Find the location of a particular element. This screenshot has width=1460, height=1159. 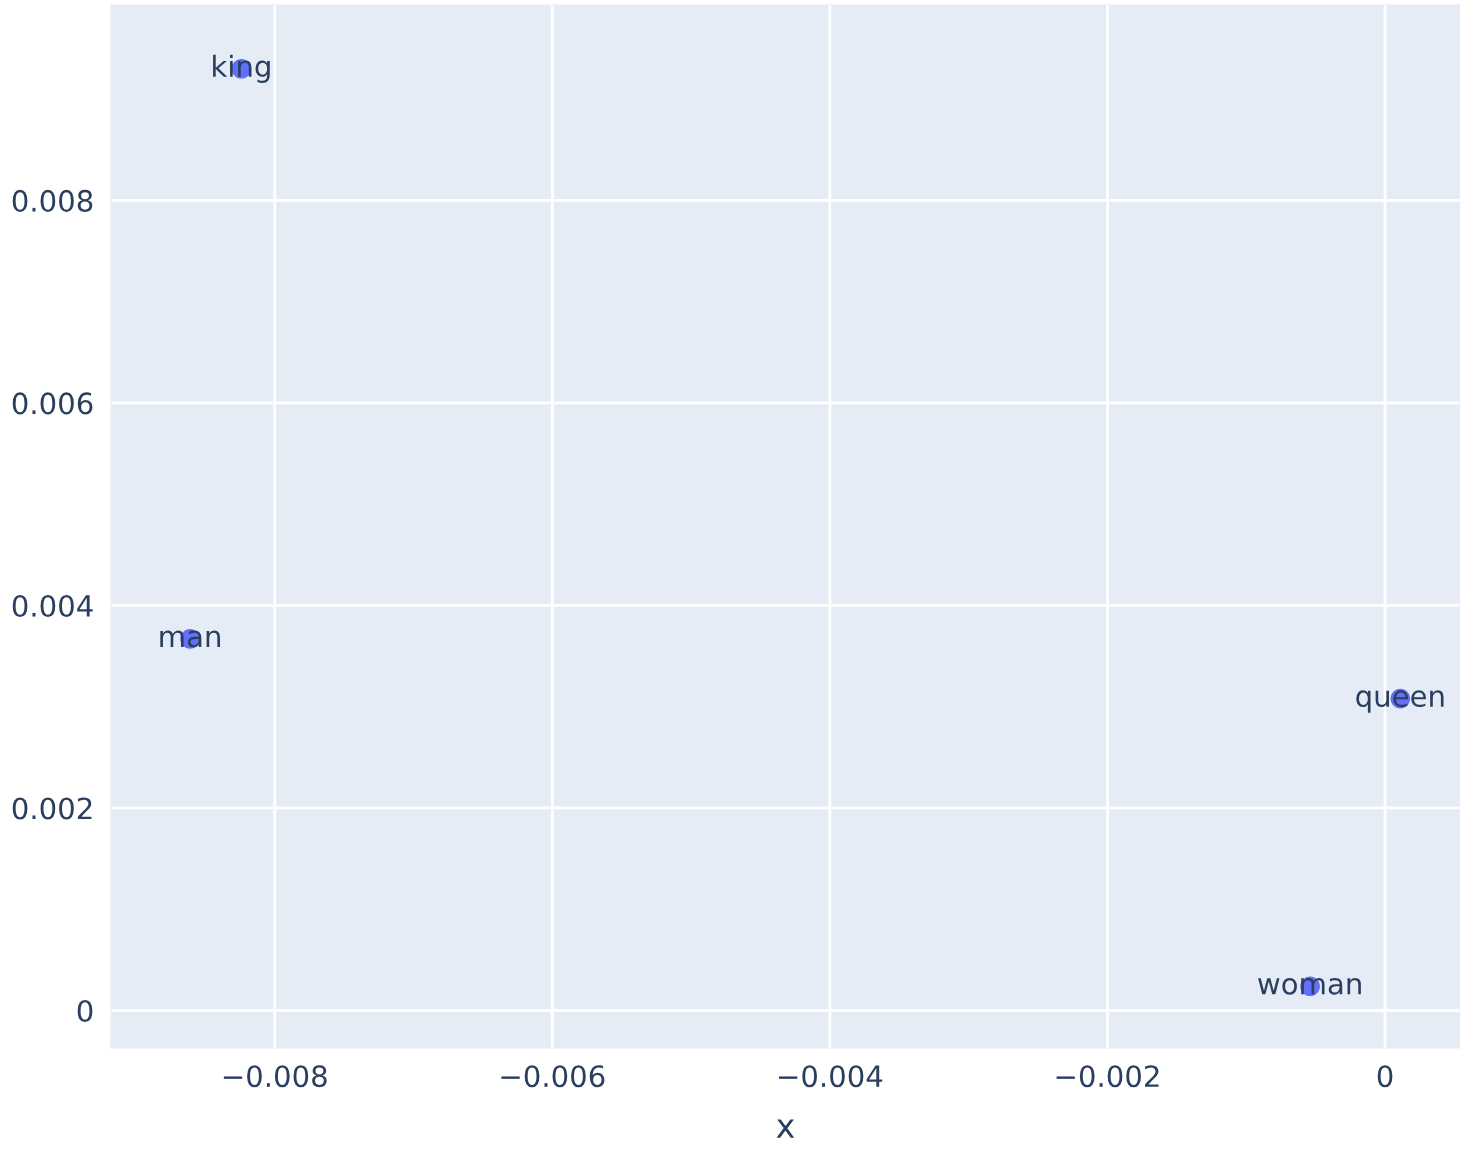

x-tick-label: 0 is located at coordinates (1385, 1076).